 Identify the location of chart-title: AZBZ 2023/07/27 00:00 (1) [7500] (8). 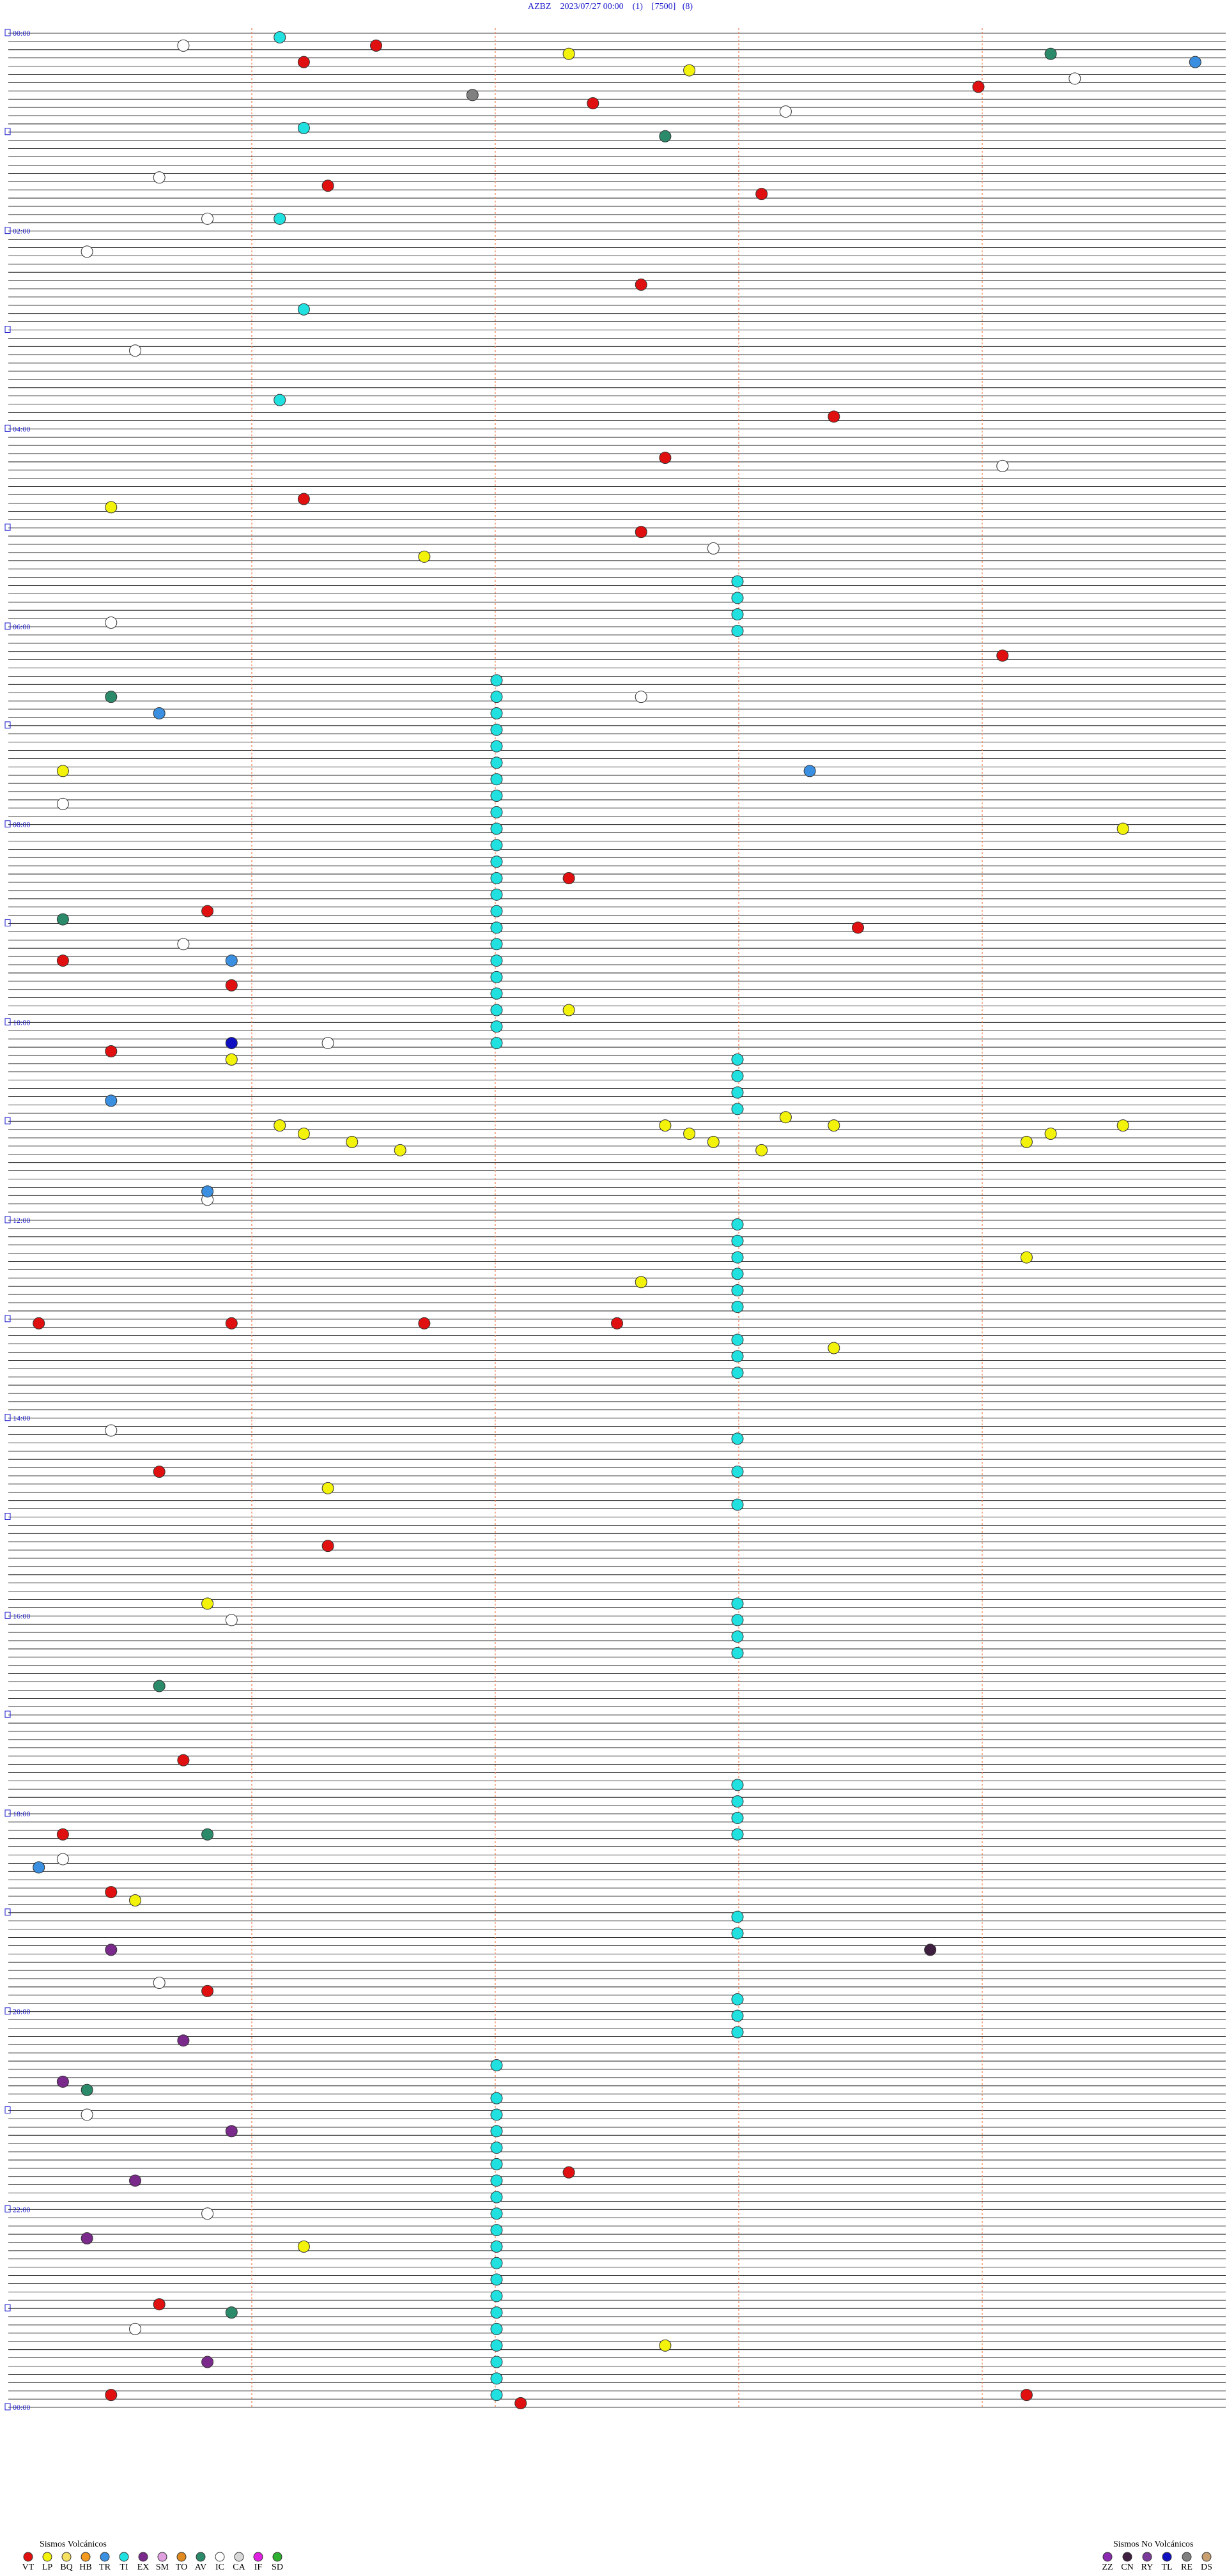
(610, 7).